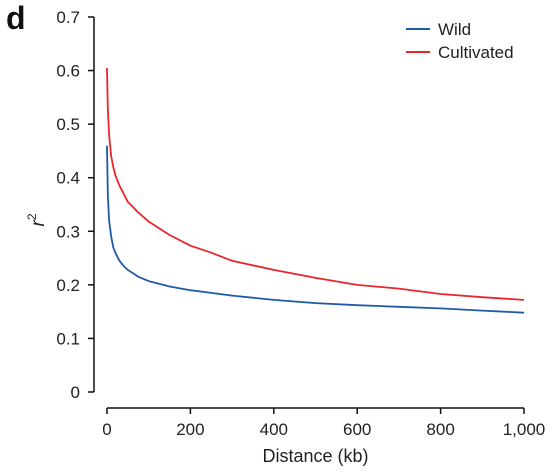  I want to click on y-tick-label: 0.1, so click(68, 338).